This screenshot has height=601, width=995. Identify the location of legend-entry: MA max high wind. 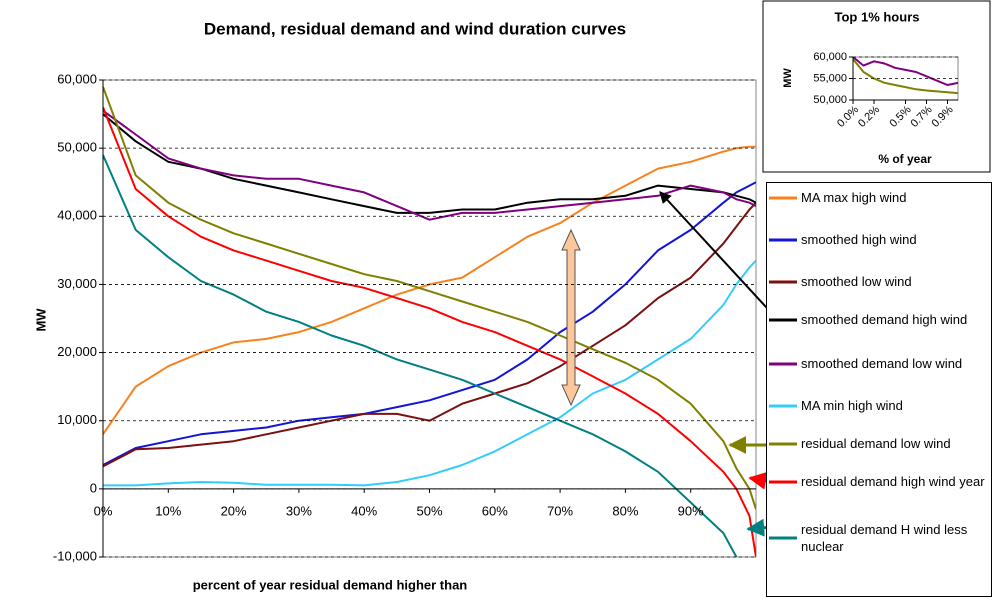
(880, 197).